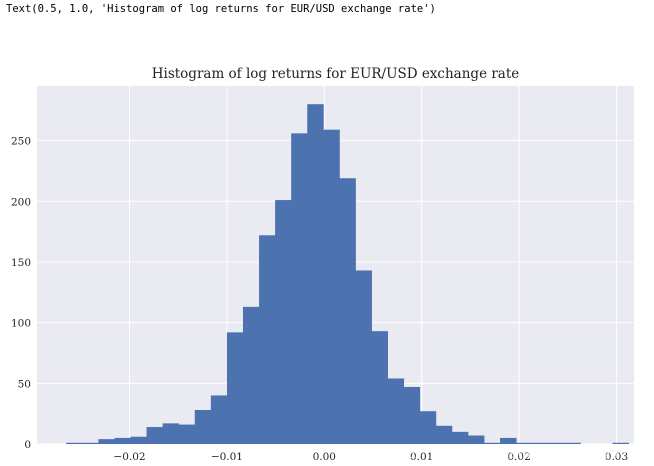  Describe the element at coordinates (616, 457) in the screenshot. I see `x-tick-label: 0.03` at that location.